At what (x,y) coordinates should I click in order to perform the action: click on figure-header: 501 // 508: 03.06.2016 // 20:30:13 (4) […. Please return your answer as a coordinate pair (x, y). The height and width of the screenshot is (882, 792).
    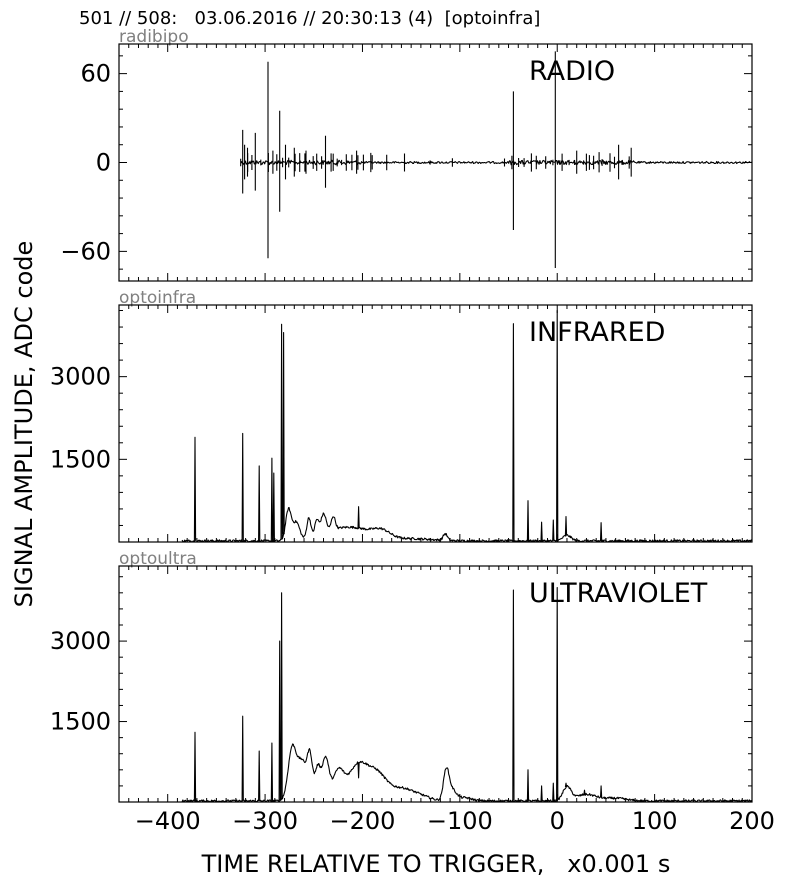
    Looking at the image, I should click on (310, 18).